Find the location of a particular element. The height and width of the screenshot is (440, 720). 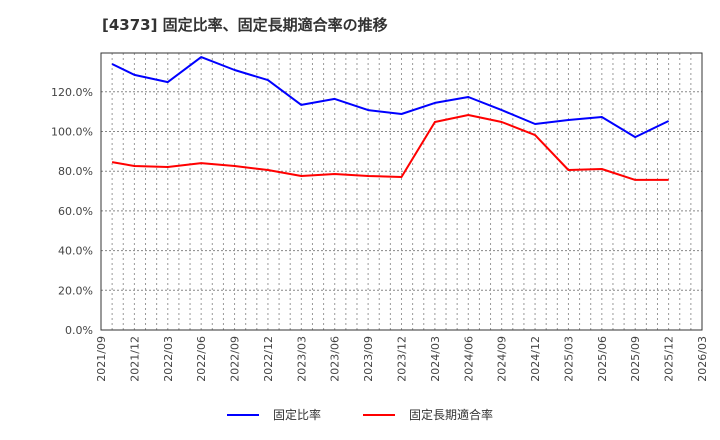

x-tick-label: 2024/09 is located at coordinates (502, 359).